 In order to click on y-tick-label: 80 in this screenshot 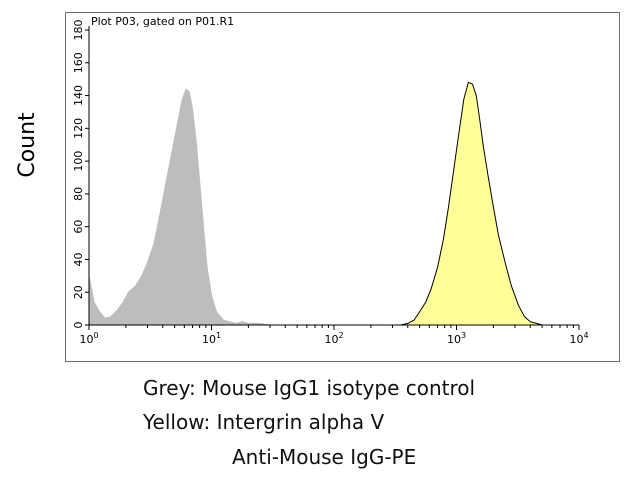, I will do `click(78, 194)`.